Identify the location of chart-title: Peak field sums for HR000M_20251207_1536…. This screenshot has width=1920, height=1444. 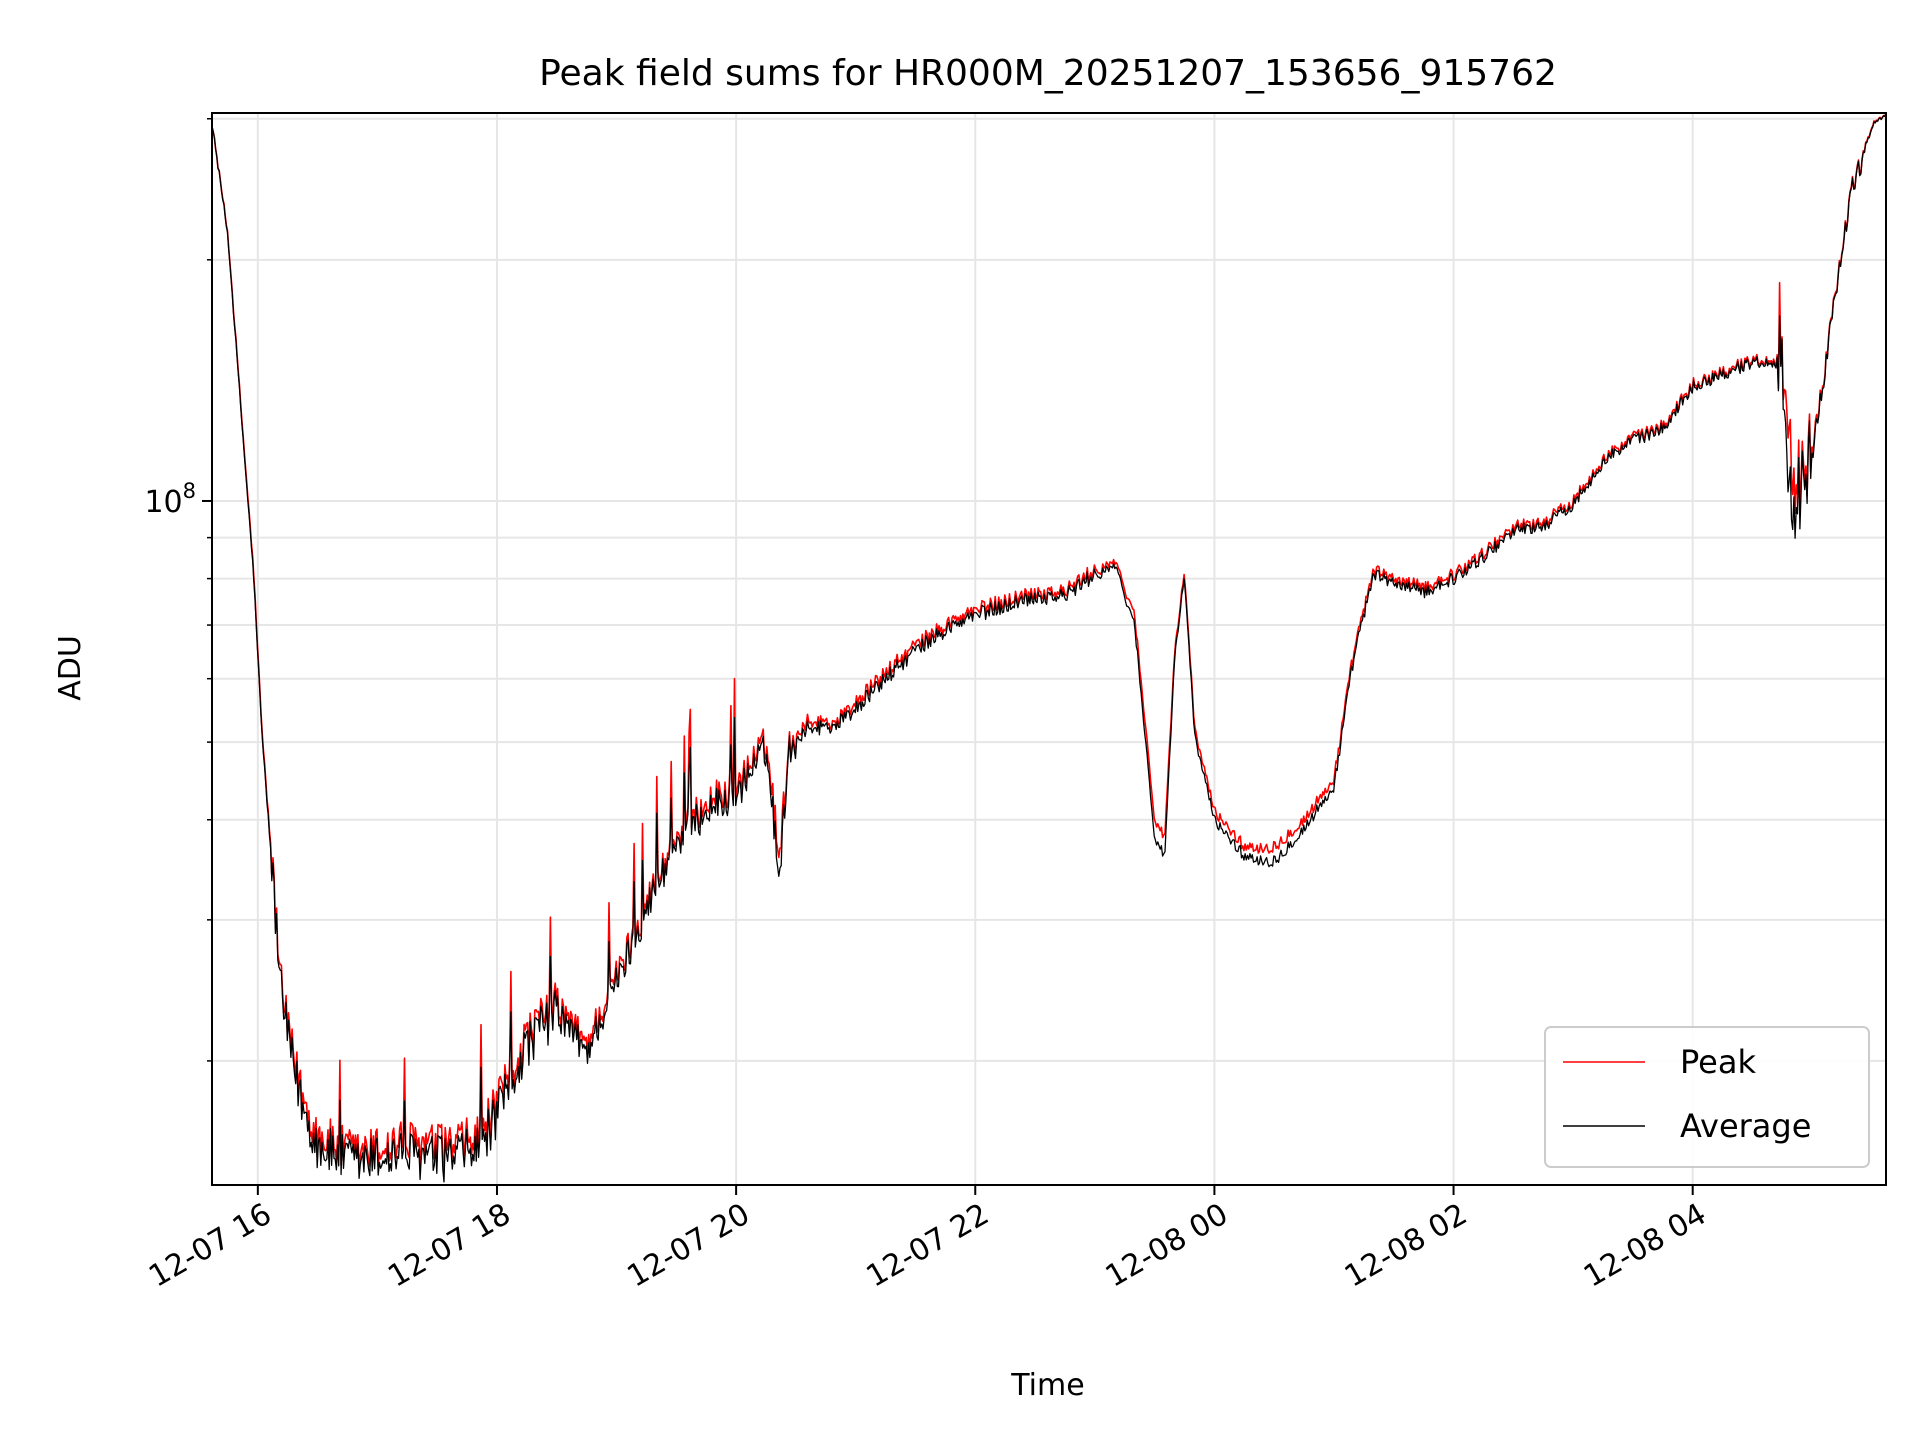
(1048, 73).